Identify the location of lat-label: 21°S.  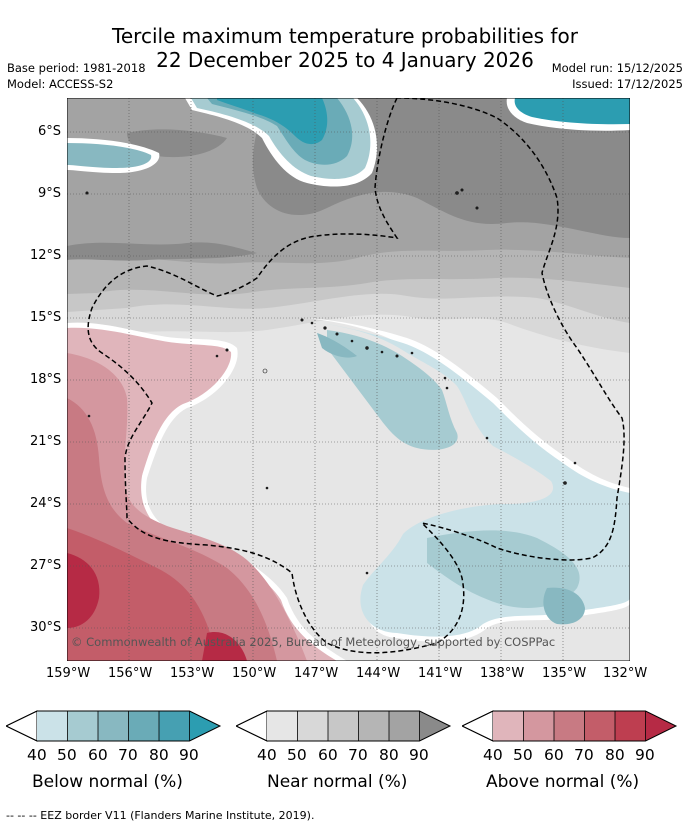
(46, 441).